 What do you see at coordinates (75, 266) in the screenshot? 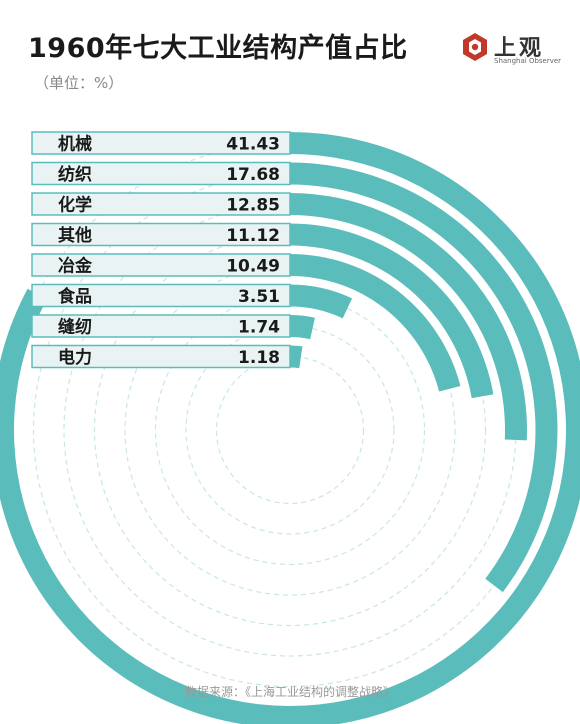
I see `category-label: 冶金` at bounding box center [75, 266].